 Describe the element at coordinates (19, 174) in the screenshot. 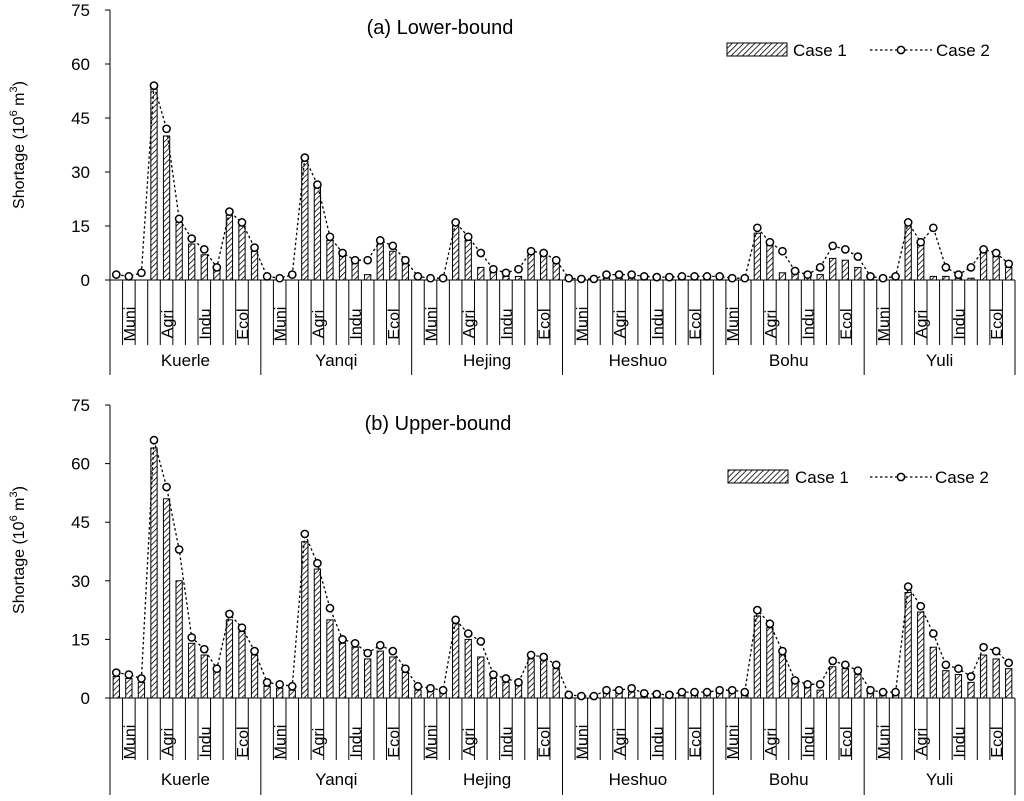

I see `y-axis-label-part: Shortage` at that location.